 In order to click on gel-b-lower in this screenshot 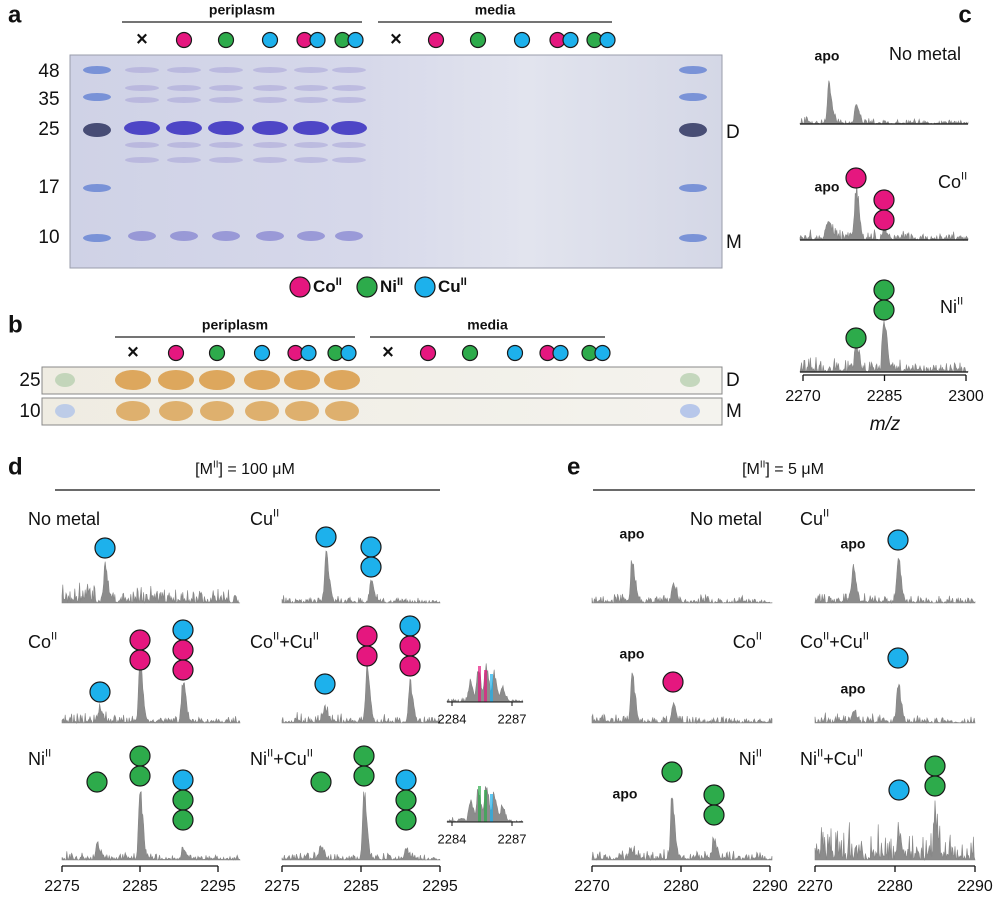, I will do `click(382, 411)`.